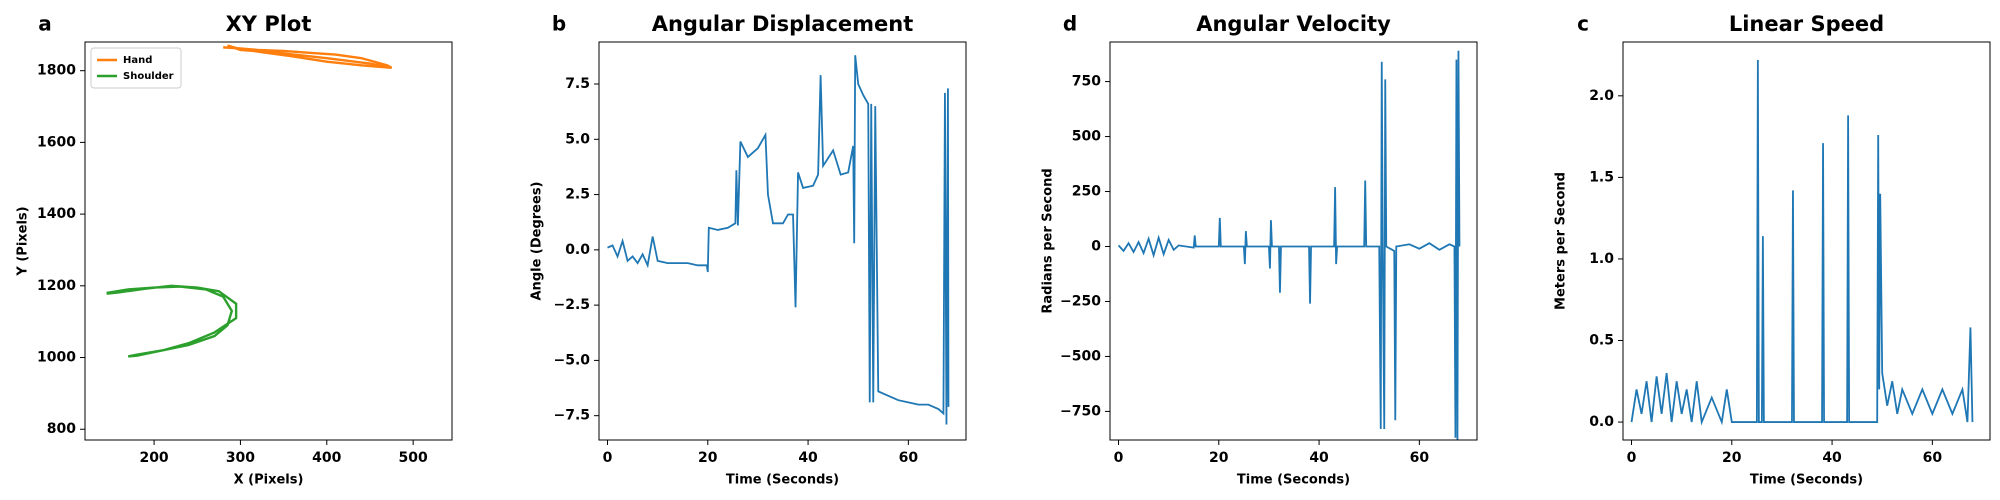  I want to click on y-tick-label: 1.5, so click(1601, 177).